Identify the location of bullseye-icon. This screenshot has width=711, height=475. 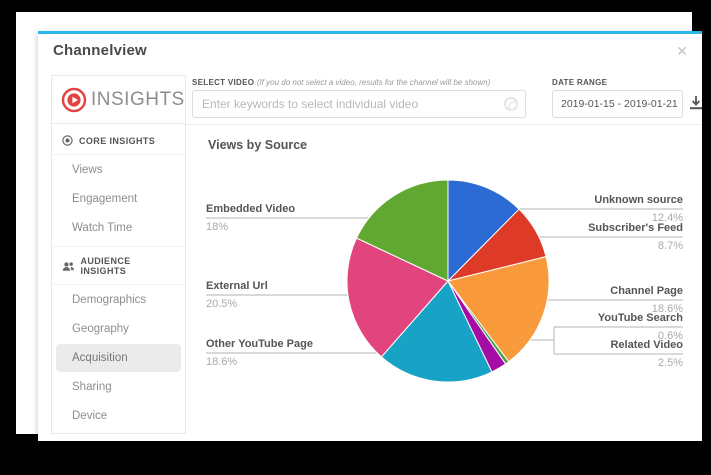
(67, 140).